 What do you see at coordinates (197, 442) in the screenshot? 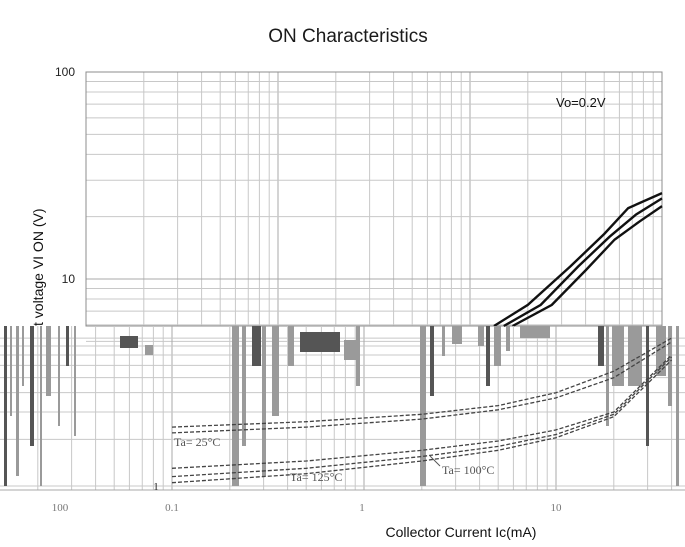
I see `series-label-ta-25: Ta= 25°C` at bounding box center [197, 442].